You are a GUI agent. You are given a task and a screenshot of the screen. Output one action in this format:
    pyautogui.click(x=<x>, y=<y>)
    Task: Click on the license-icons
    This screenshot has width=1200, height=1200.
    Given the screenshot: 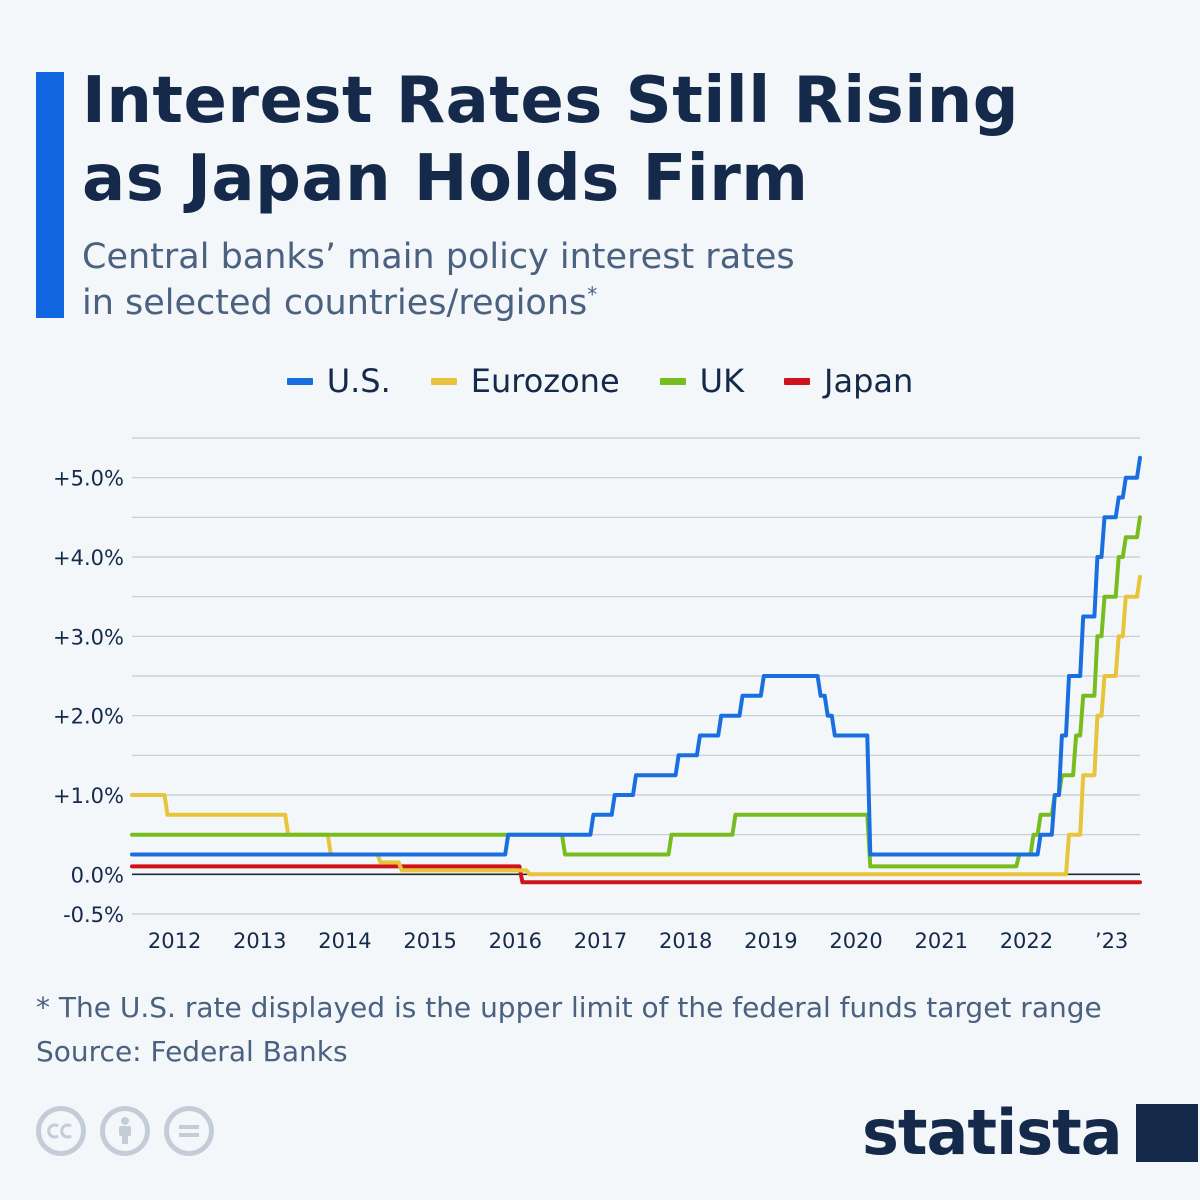 What is the action you would take?
    pyautogui.click(x=125, y=1131)
    